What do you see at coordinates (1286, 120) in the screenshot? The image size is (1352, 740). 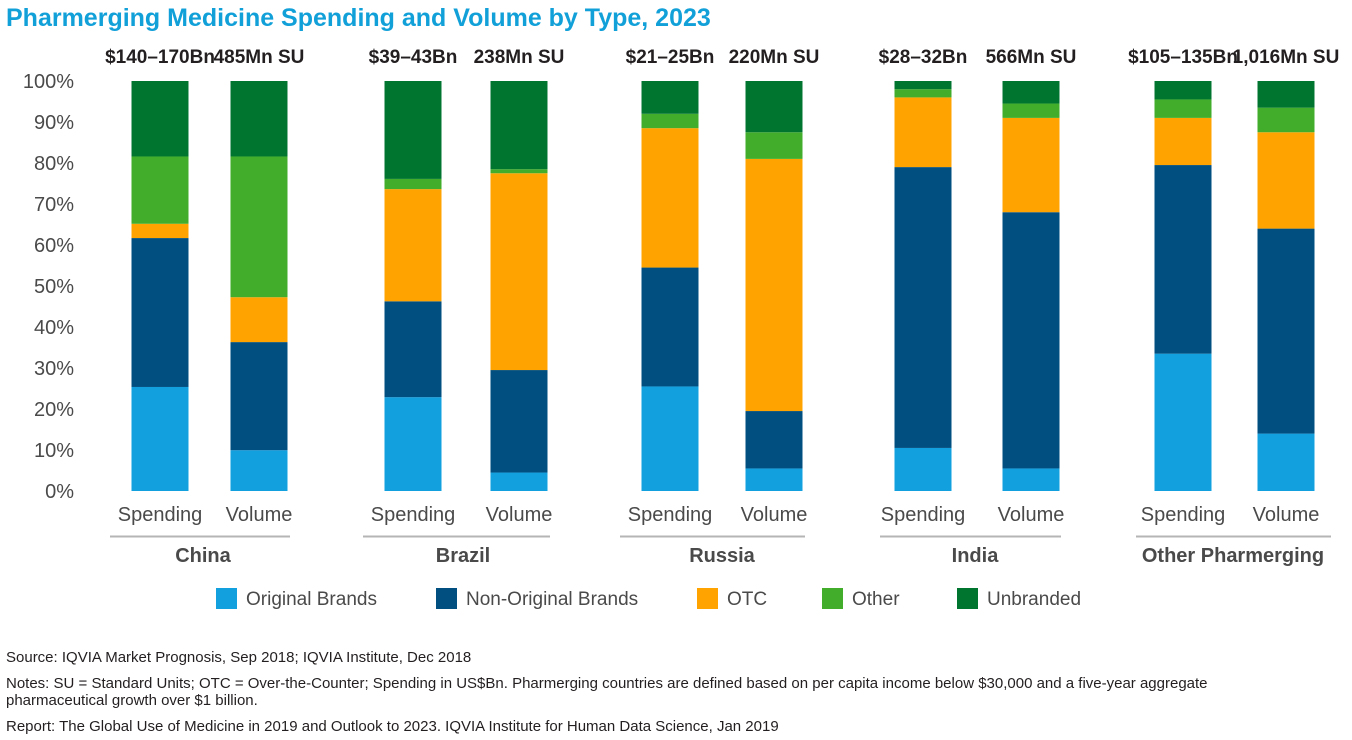 I see `bar-segment-other-pharmerging-volume-other` at bounding box center [1286, 120].